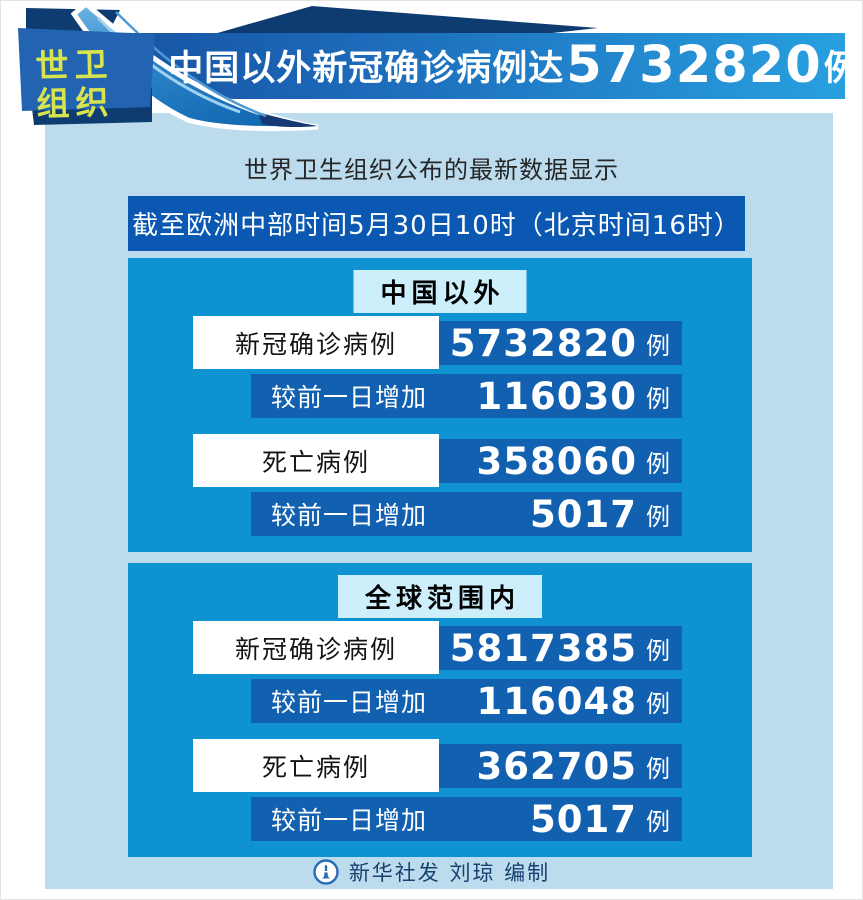 This screenshot has height=900, width=863. What do you see at coordinates (543, 343) in the screenshot?
I see `stat-value: 5732820` at bounding box center [543, 343].